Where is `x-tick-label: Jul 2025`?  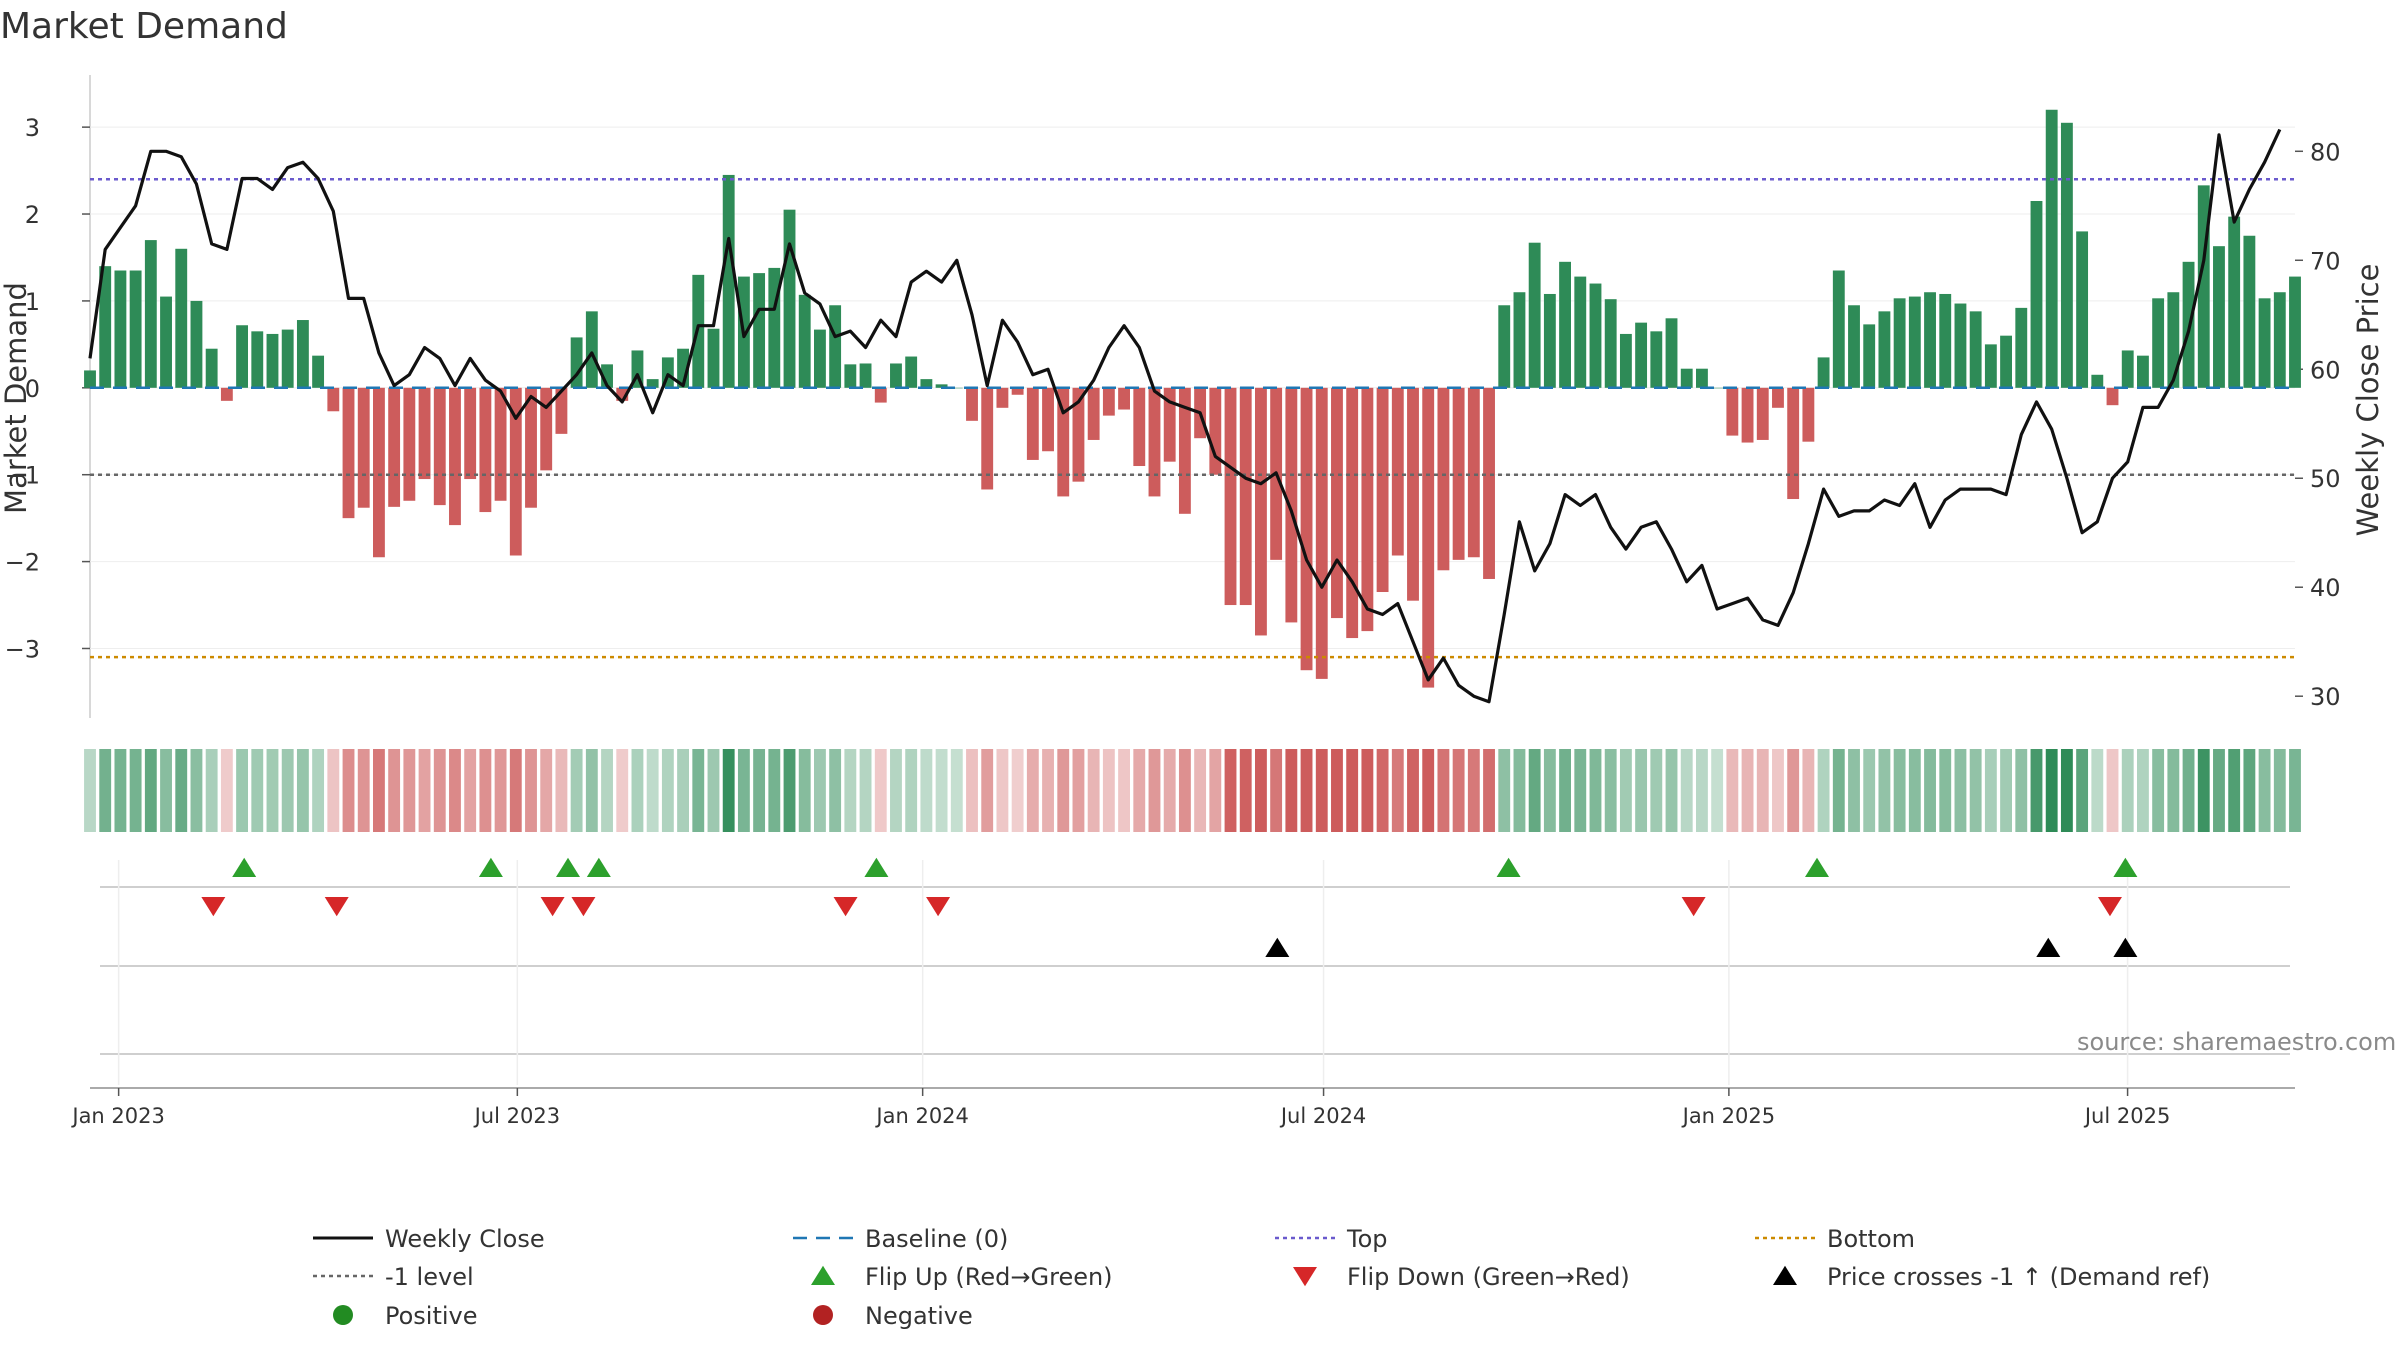 x-tick-label: Jul 2025 is located at coordinates (2126, 1116).